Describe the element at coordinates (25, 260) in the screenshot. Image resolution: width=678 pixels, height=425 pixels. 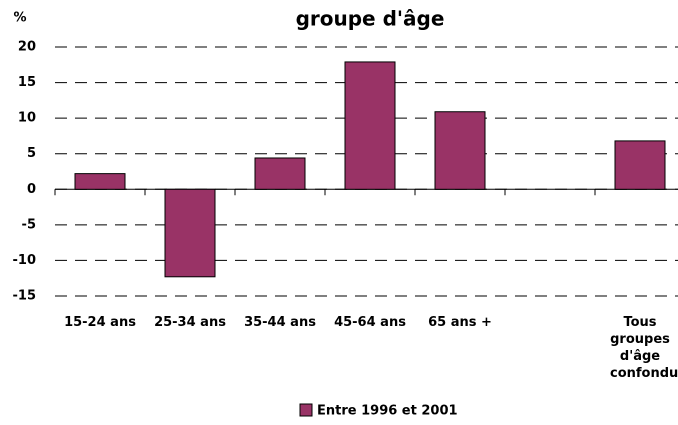
I see `y-tick-label: -10` at that location.